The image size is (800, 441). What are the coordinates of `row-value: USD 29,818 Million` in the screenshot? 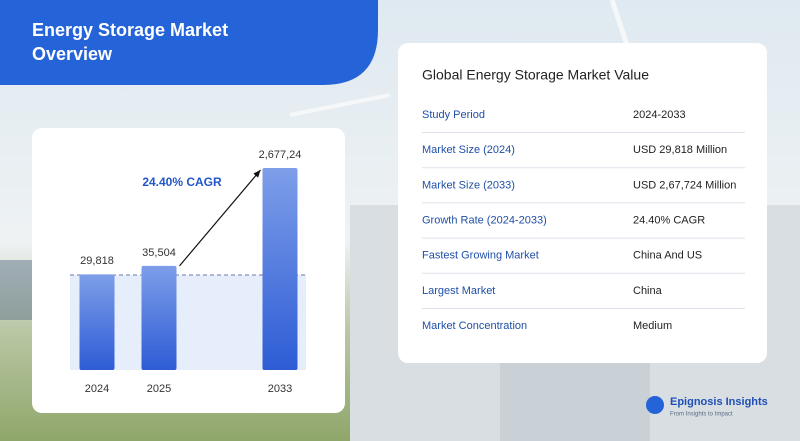 It's located at (680, 150).